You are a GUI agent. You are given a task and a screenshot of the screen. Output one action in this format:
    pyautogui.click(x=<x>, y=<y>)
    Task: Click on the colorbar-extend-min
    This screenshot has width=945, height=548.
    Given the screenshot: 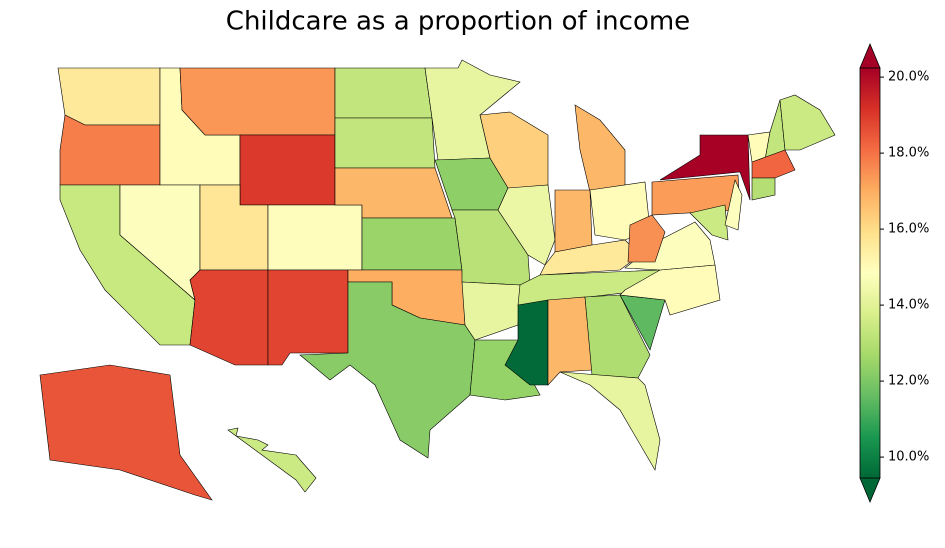 What is the action you would take?
    pyautogui.click(x=870, y=490)
    